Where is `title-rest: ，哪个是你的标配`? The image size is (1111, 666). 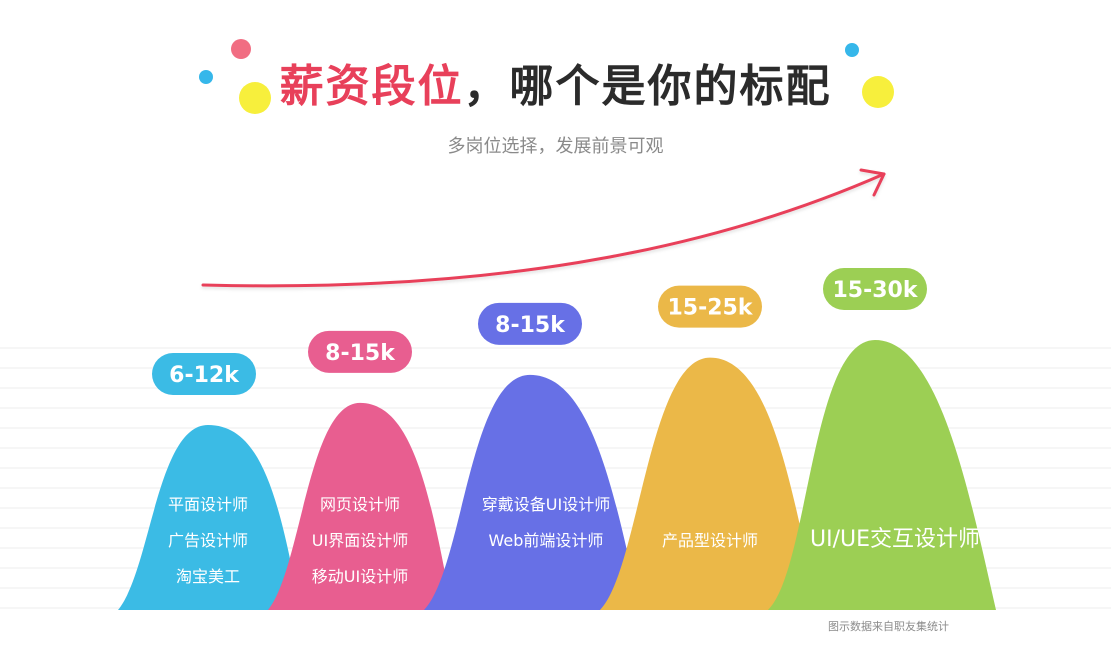
title-rest: ，哪个是你的标配 is located at coordinates (647, 86).